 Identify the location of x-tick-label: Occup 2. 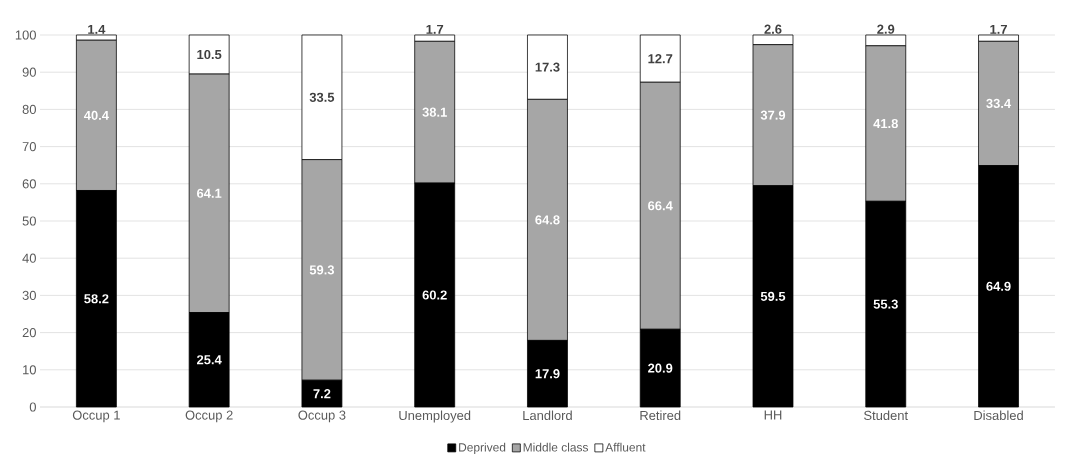
(209, 416).